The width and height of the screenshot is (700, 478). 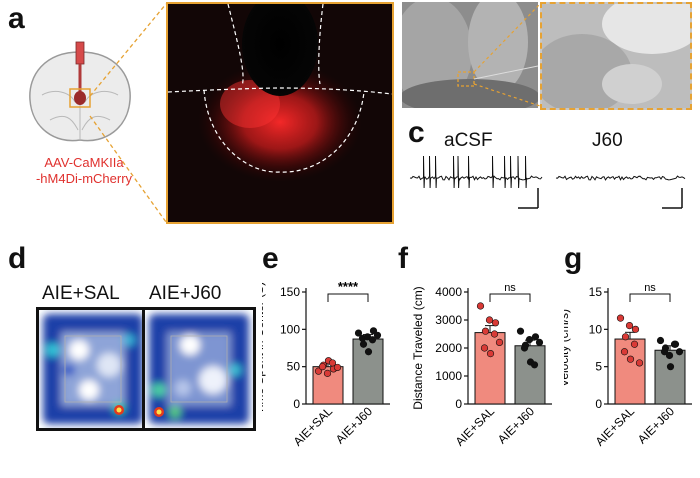 I want to click on y-tick-label: 100, so click(x=290, y=329).